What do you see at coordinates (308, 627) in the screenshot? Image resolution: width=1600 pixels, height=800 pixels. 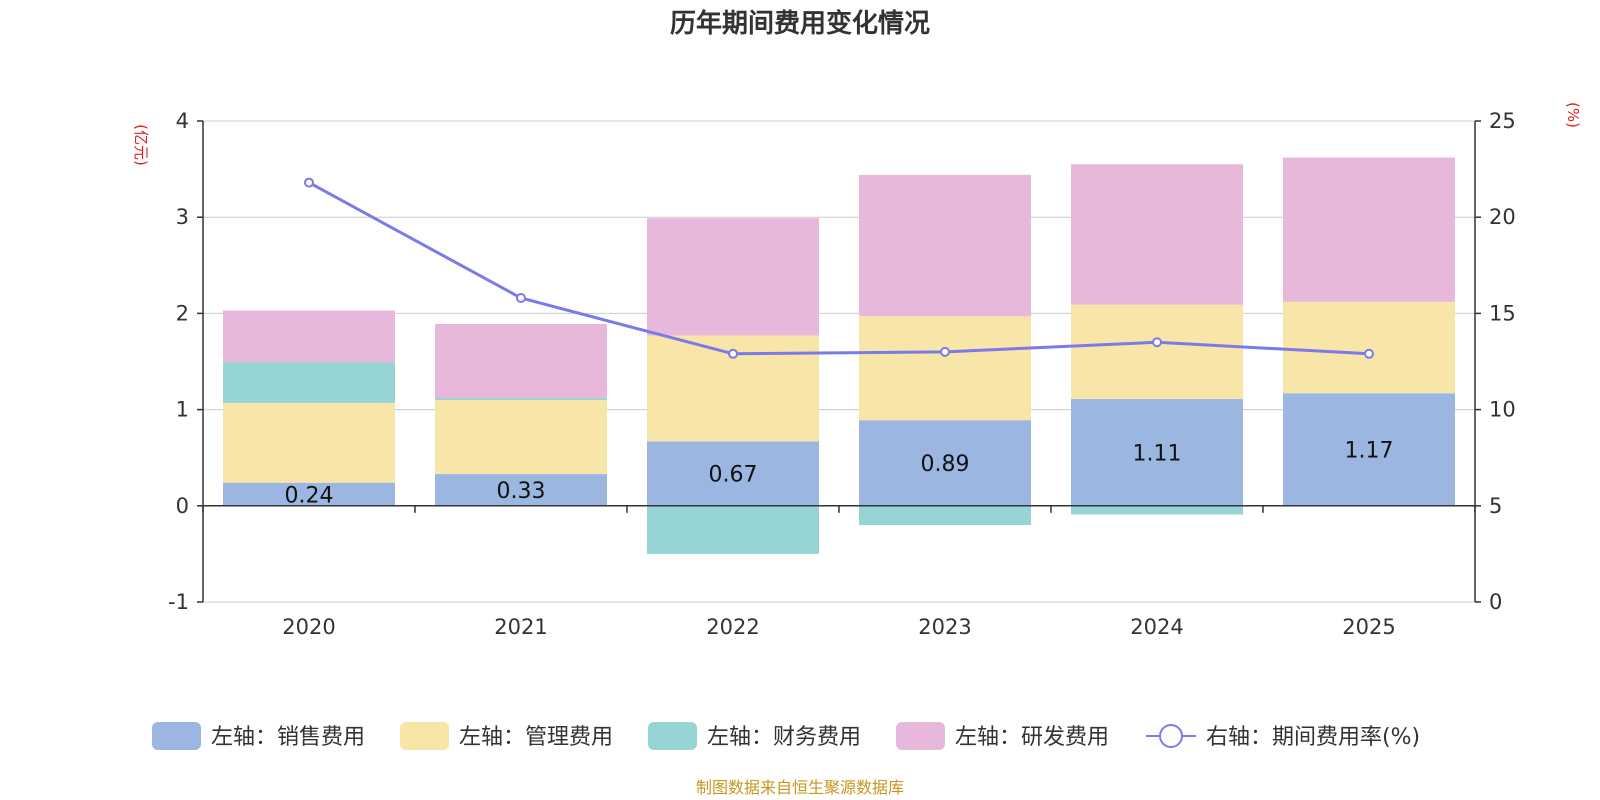 I see `x-axis-category-label: 2020` at bounding box center [308, 627].